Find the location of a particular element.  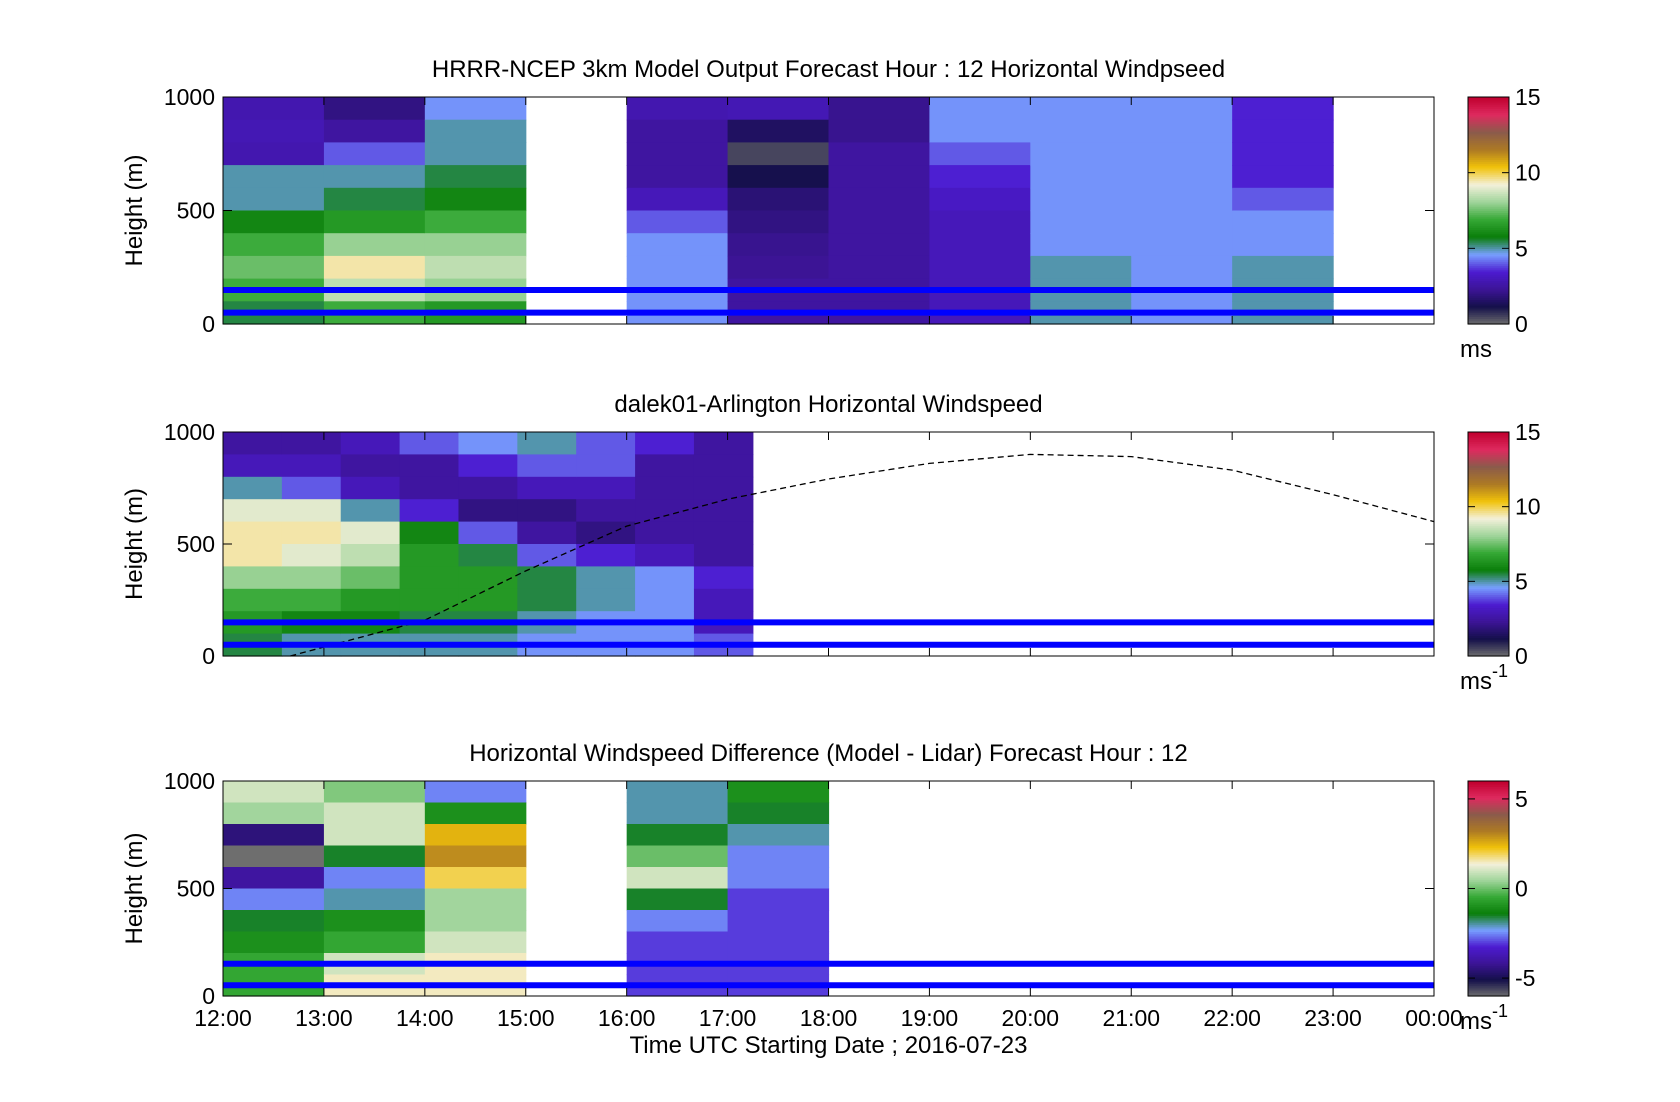

x-axis-label: Time UTC Starting Date ; 2016-07-23 is located at coordinates (829, 1045).